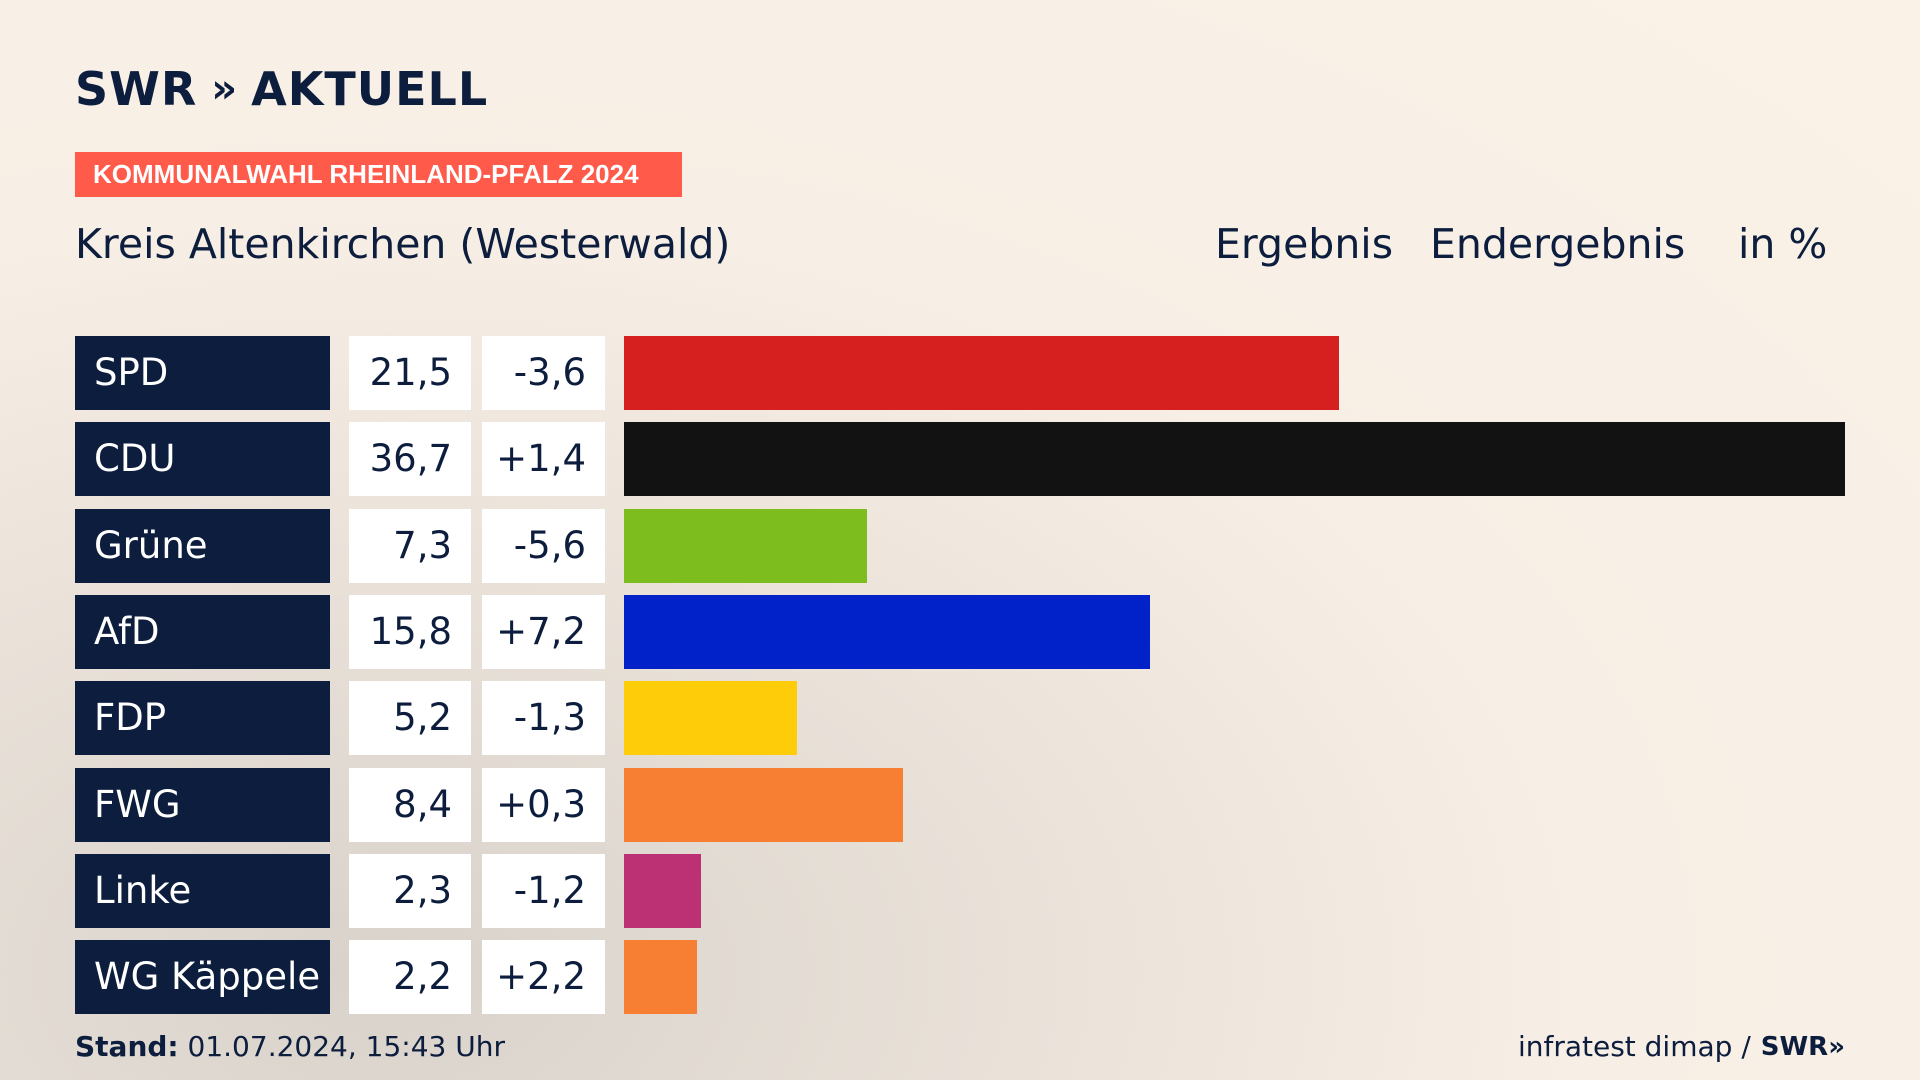 This screenshot has height=1080, width=1920. What do you see at coordinates (410, 718) in the screenshot?
I see `result-value: 5,2` at bounding box center [410, 718].